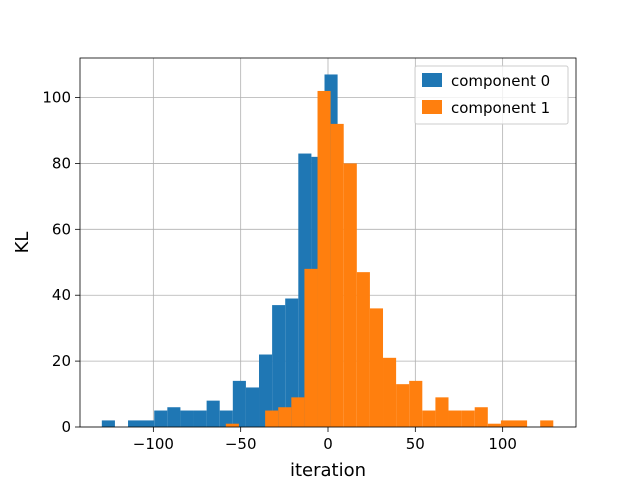  I want to click on x-tick-label: −50, so click(241, 444).